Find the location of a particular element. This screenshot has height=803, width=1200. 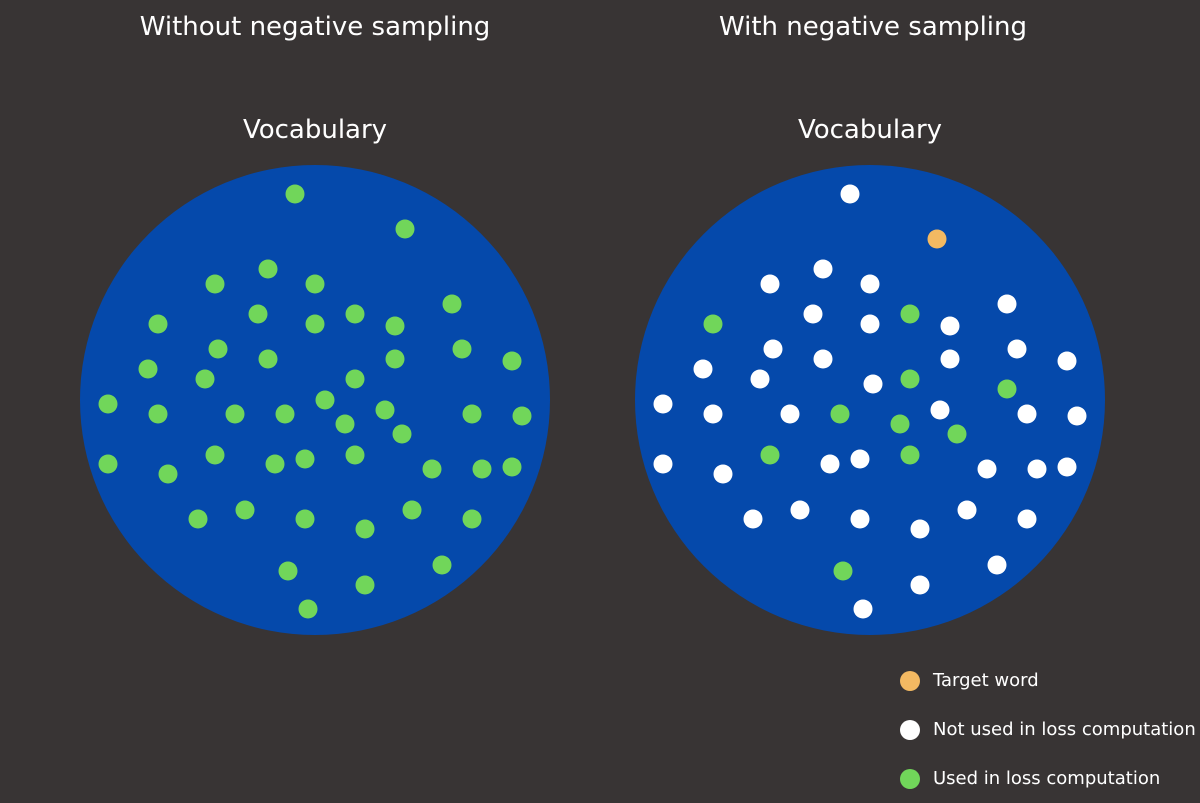

legend-label-not-used: Not used in loss computation is located at coordinates (1064, 729).